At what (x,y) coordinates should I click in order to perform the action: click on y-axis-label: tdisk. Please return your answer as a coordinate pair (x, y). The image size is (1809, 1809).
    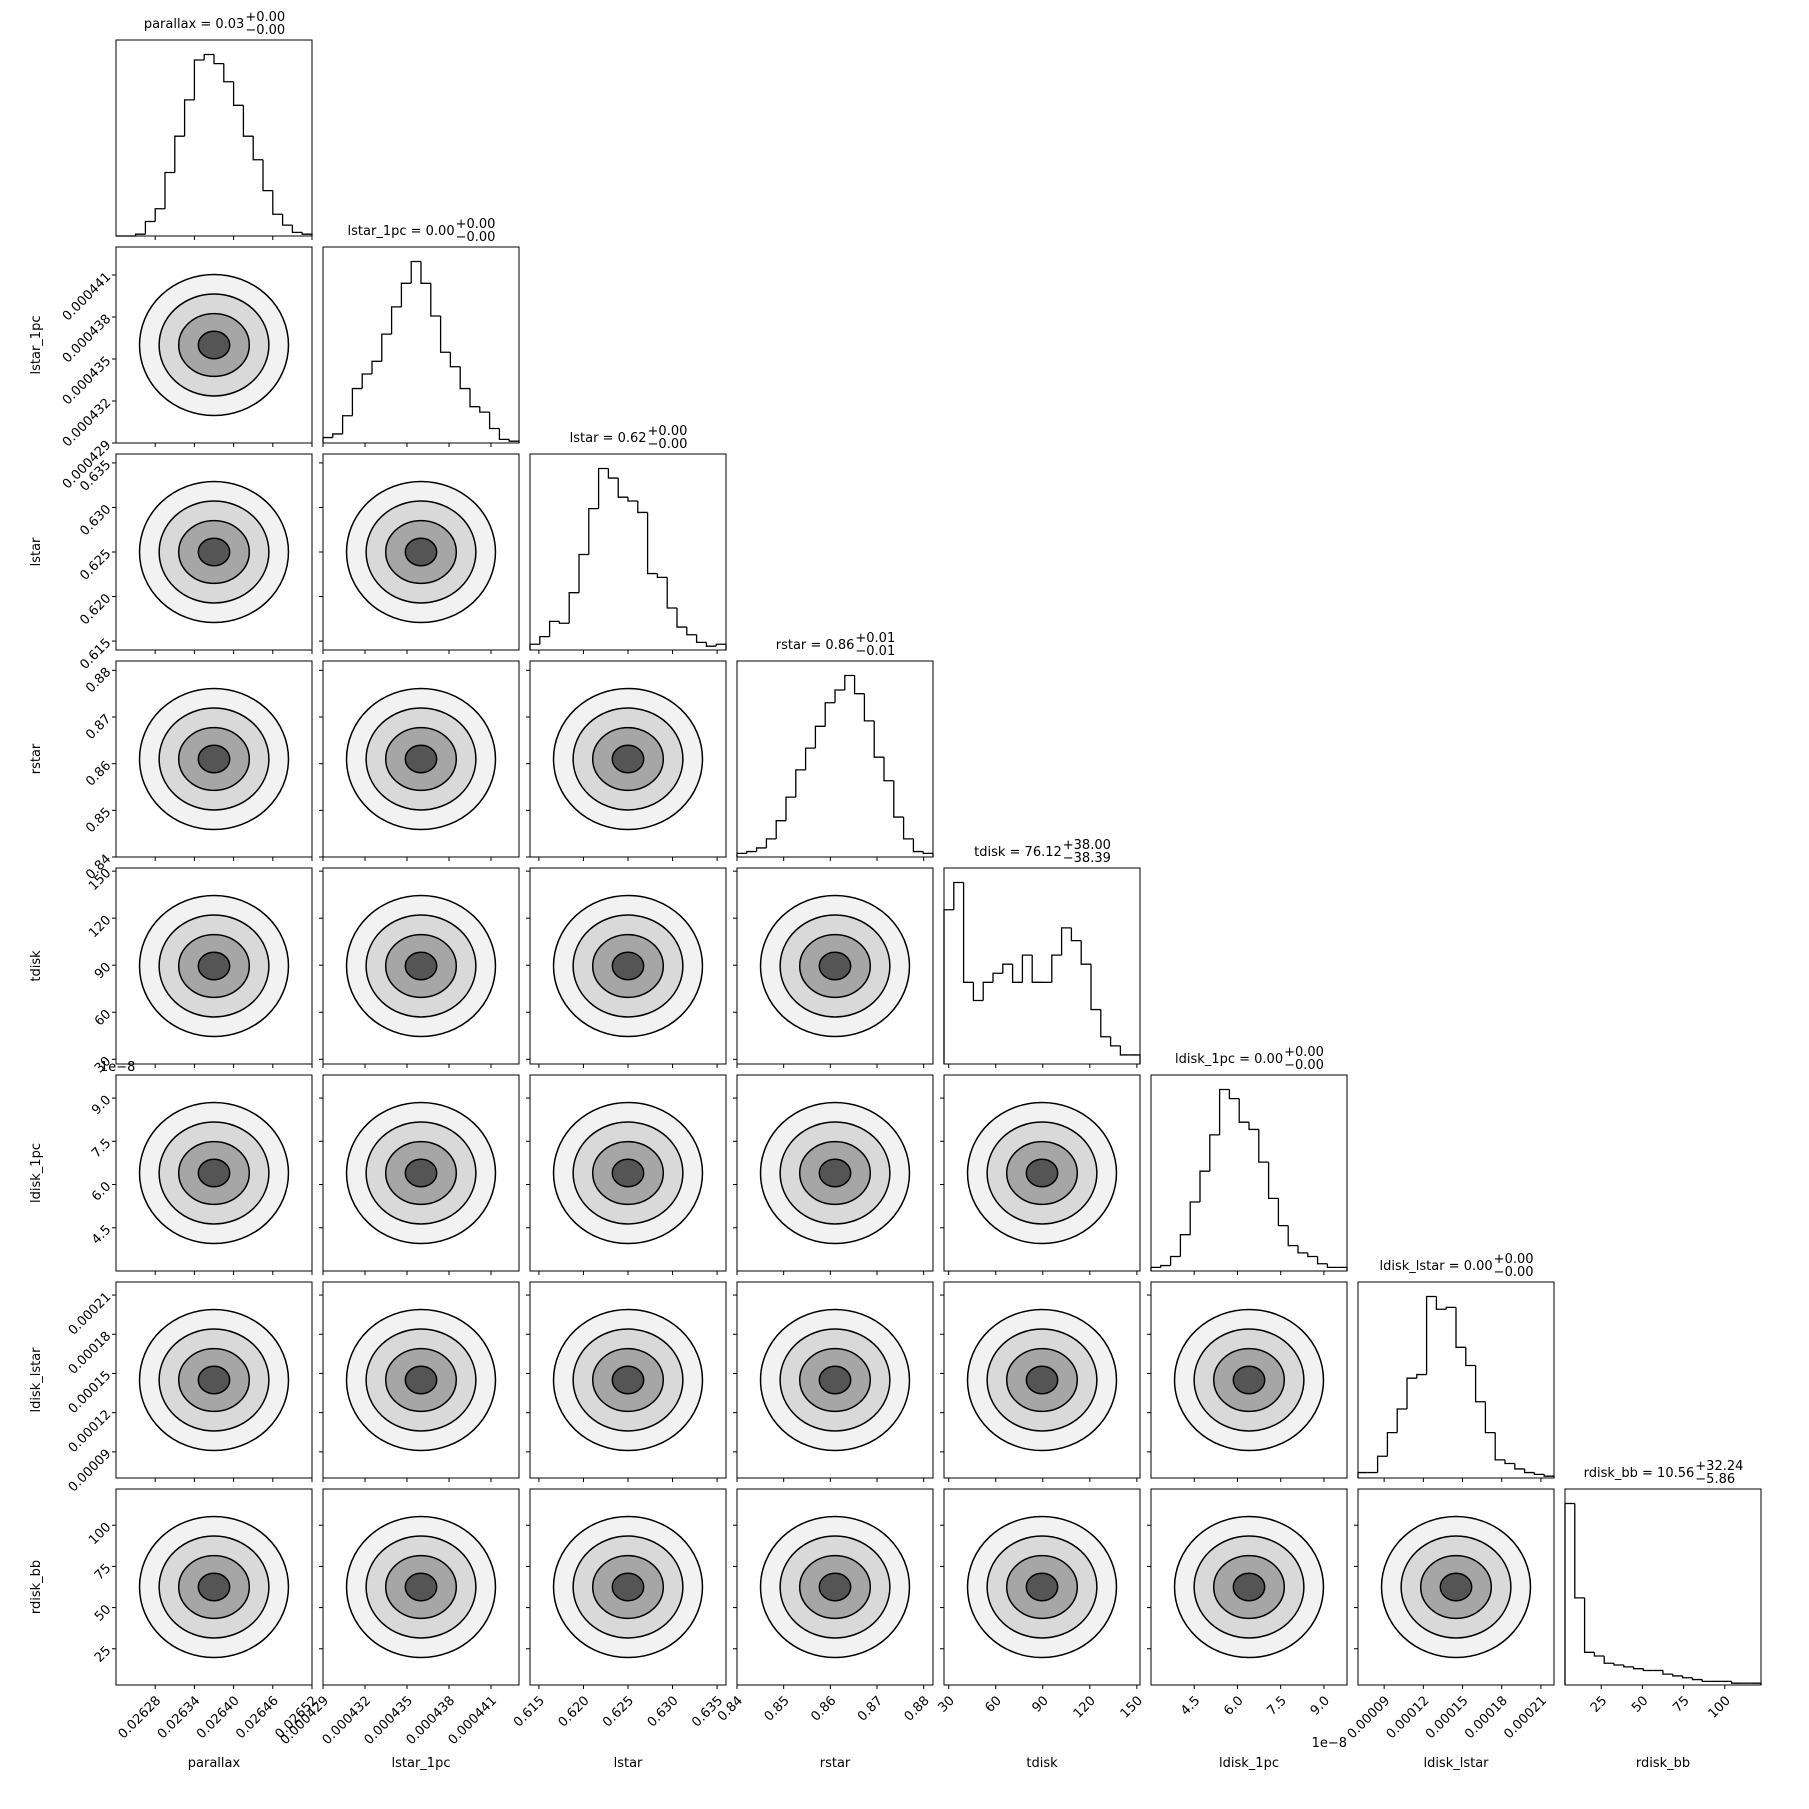
    Looking at the image, I should click on (36, 966).